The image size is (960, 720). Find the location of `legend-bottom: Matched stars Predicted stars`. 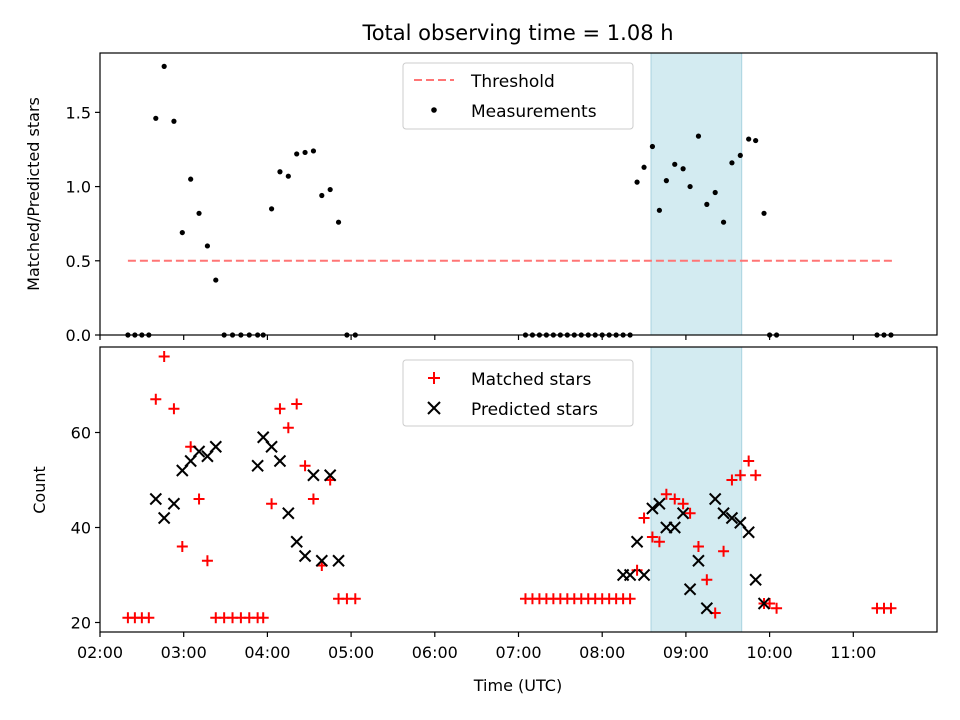

legend-bottom: Matched stars Predicted stars is located at coordinates (518, 393).